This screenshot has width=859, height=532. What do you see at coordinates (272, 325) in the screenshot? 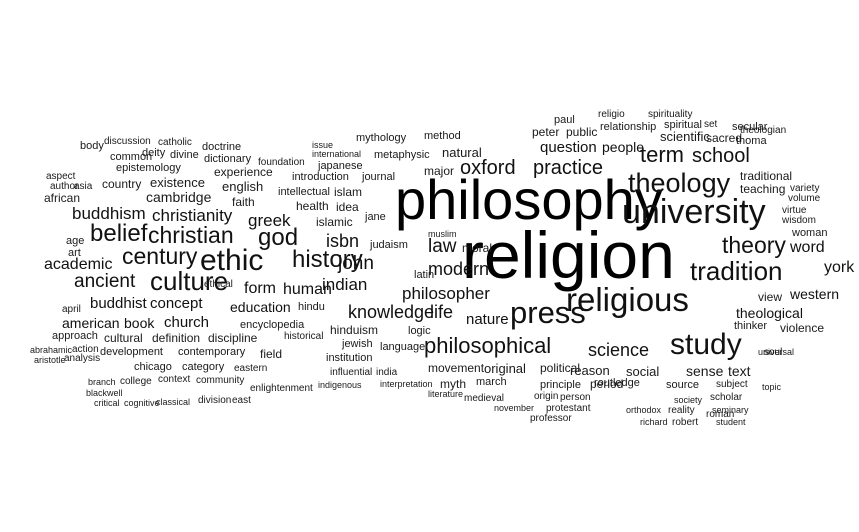
I see `word-encyclopedia: encyclopedia` at bounding box center [272, 325].